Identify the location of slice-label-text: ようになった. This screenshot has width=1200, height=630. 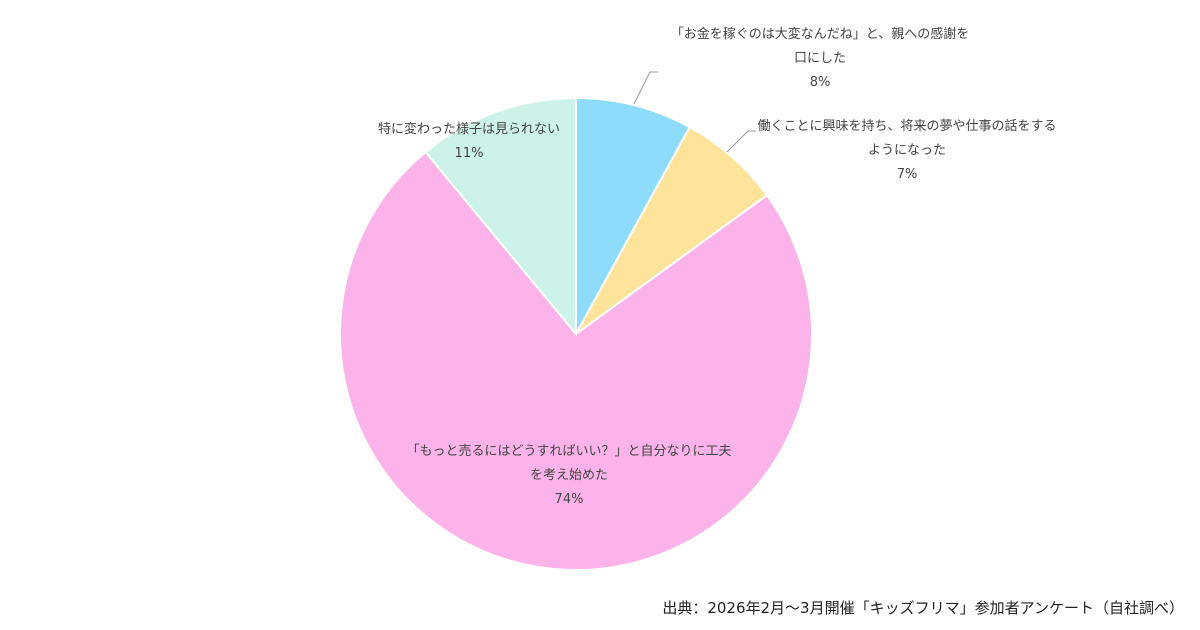
(907, 150).